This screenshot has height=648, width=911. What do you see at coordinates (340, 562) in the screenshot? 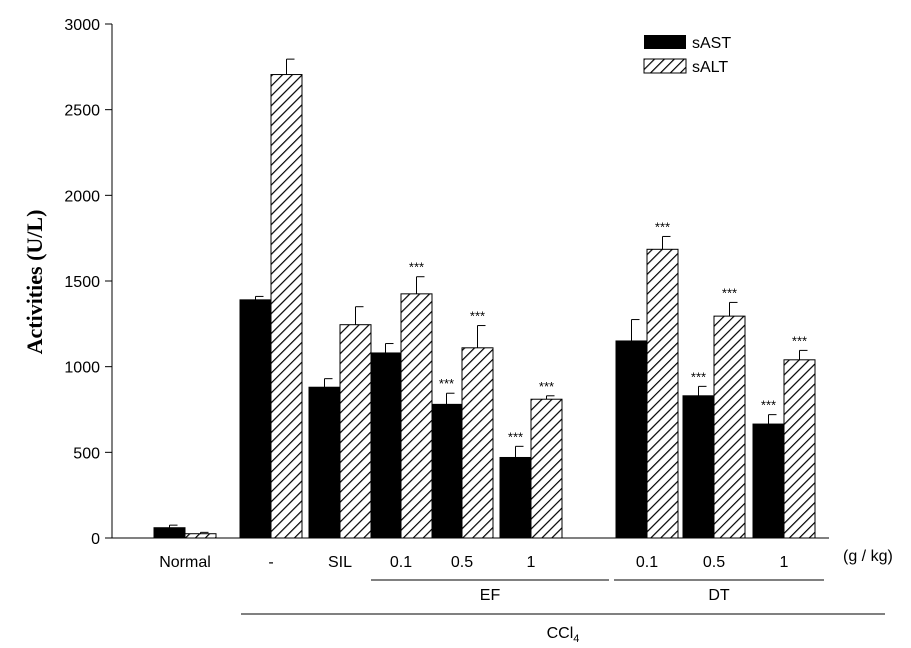
I see `x-tick-label-2: SIL` at bounding box center [340, 562].